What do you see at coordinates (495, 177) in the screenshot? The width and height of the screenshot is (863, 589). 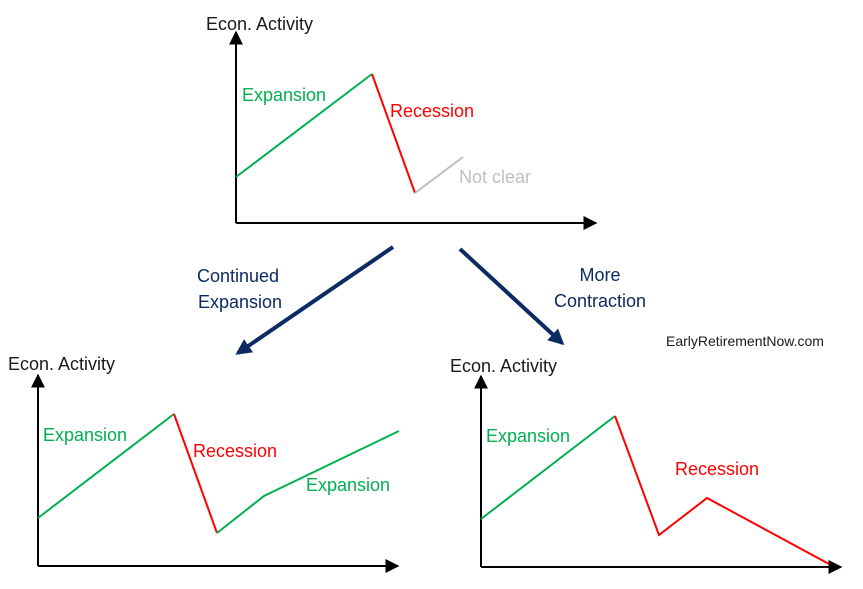 I see `top-unclear-label: Not clear` at bounding box center [495, 177].